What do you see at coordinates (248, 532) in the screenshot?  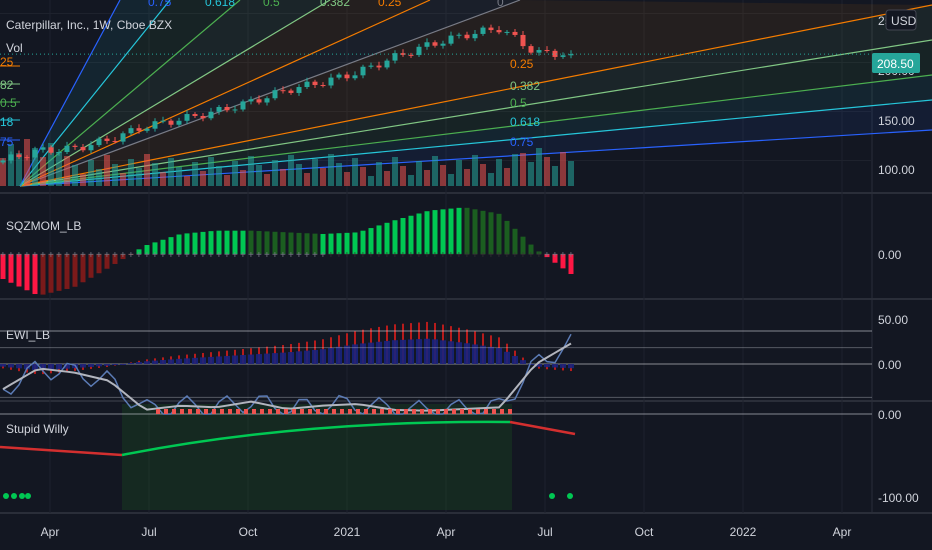 I see `time-axis-label: Oct` at bounding box center [248, 532].